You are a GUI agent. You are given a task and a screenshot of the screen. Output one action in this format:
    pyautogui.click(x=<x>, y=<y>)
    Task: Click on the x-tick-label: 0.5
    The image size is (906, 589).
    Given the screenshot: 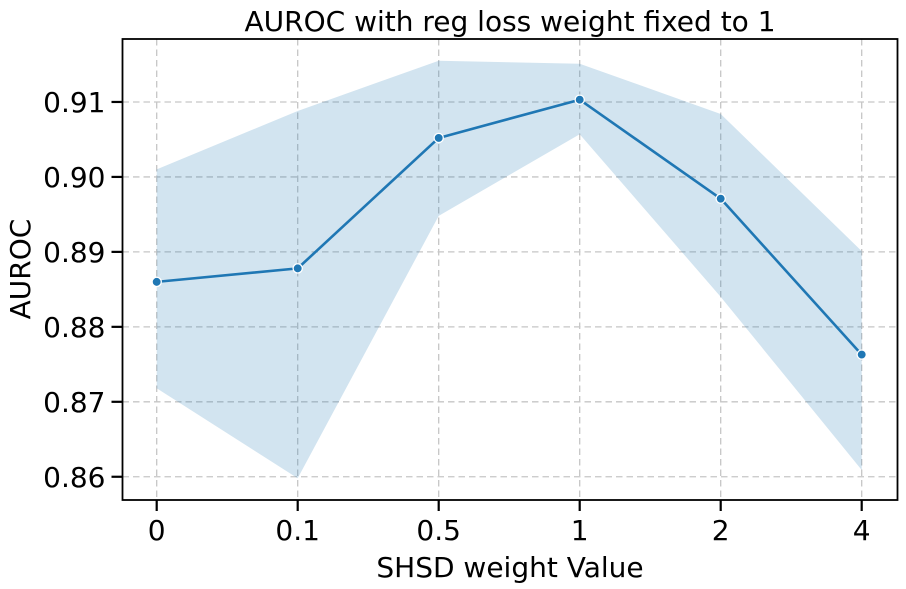 What is the action you would take?
    pyautogui.click(x=438, y=530)
    